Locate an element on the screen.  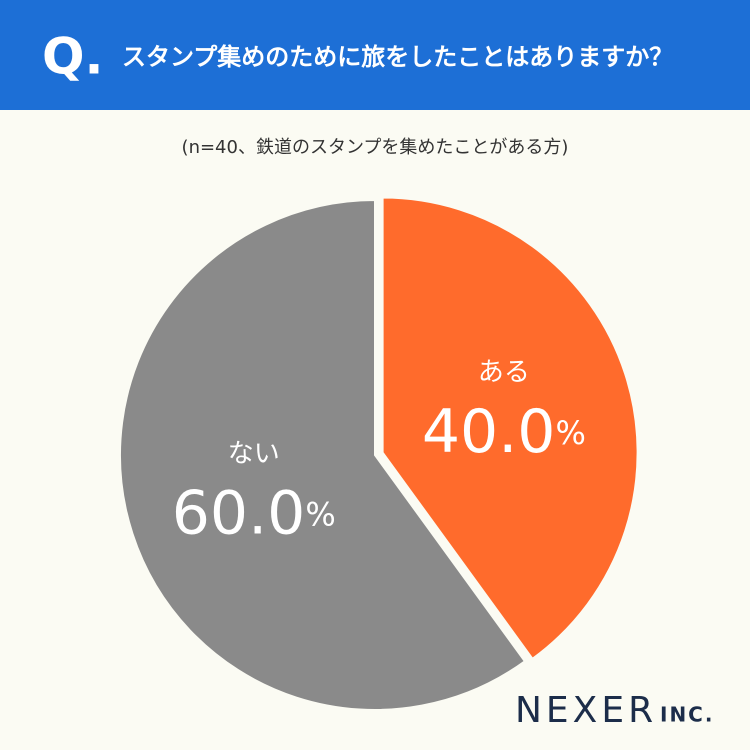
slice-category-label: ある is located at coordinates (504, 373).